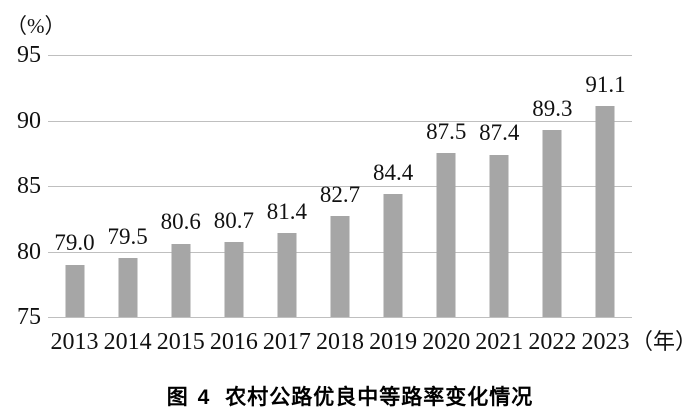  I want to click on bar-value-label-2020: 87.5, so click(446, 132).